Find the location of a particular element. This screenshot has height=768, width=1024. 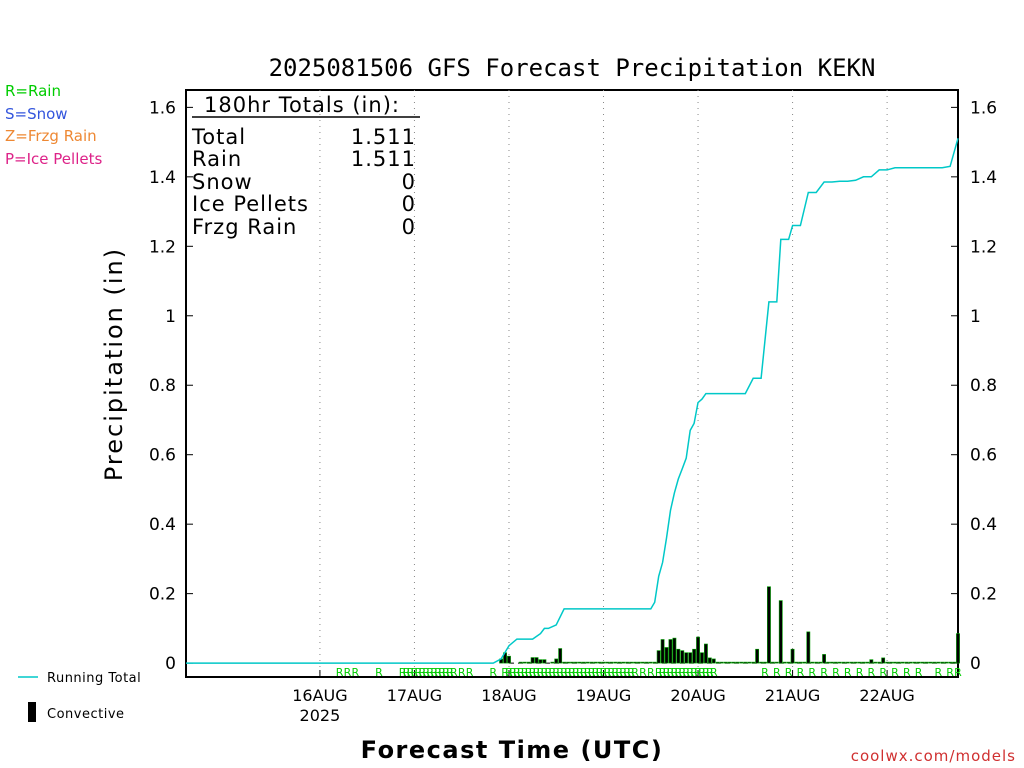

y-tick-label-left: 1.4 is located at coordinates (162, 178).